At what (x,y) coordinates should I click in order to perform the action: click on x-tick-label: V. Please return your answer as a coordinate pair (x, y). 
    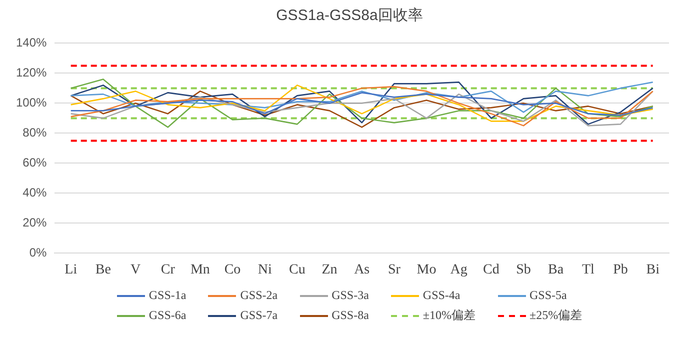
    Looking at the image, I should click on (135, 270).